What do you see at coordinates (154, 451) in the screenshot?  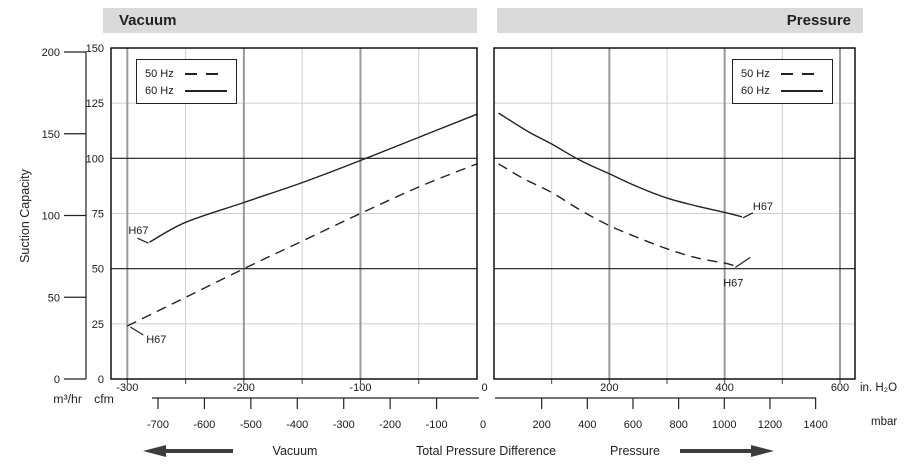 I see `vacuum-direction-arrow-icon` at bounding box center [154, 451].